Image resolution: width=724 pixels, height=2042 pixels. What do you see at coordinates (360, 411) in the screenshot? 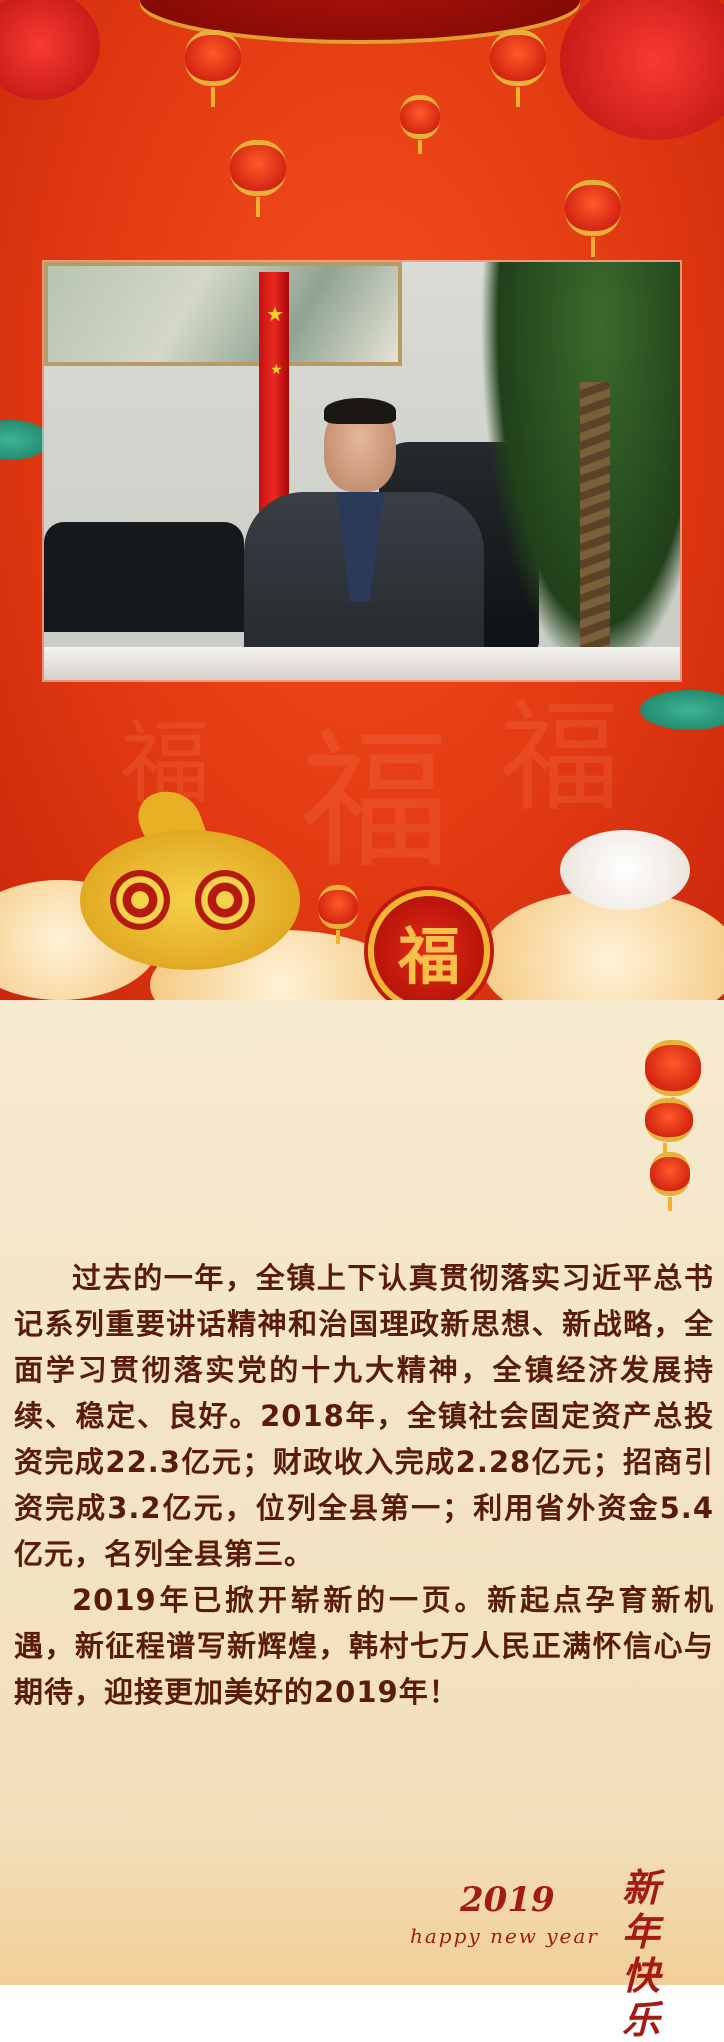
I see `hair` at bounding box center [360, 411].